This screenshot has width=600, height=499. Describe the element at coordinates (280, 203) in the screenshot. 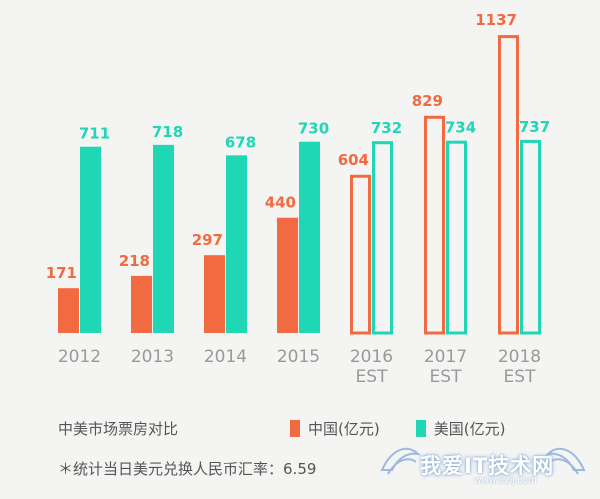

I see `value-label-china-3: 440` at that location.